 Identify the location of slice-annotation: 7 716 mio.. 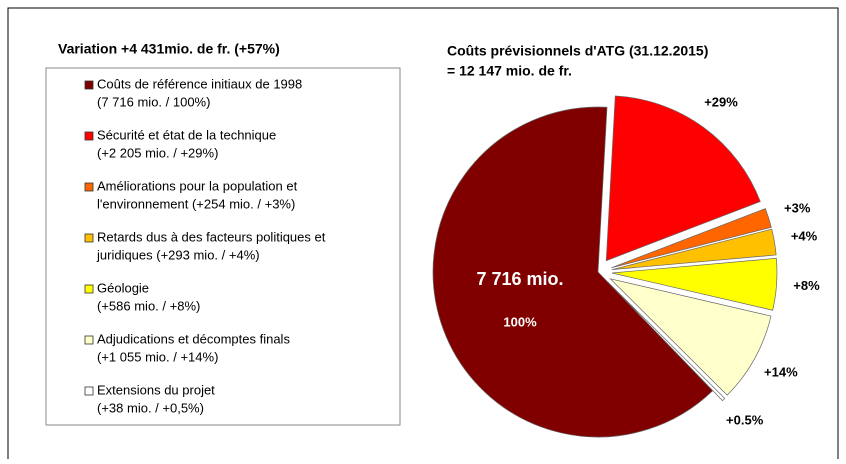
(519, 279).